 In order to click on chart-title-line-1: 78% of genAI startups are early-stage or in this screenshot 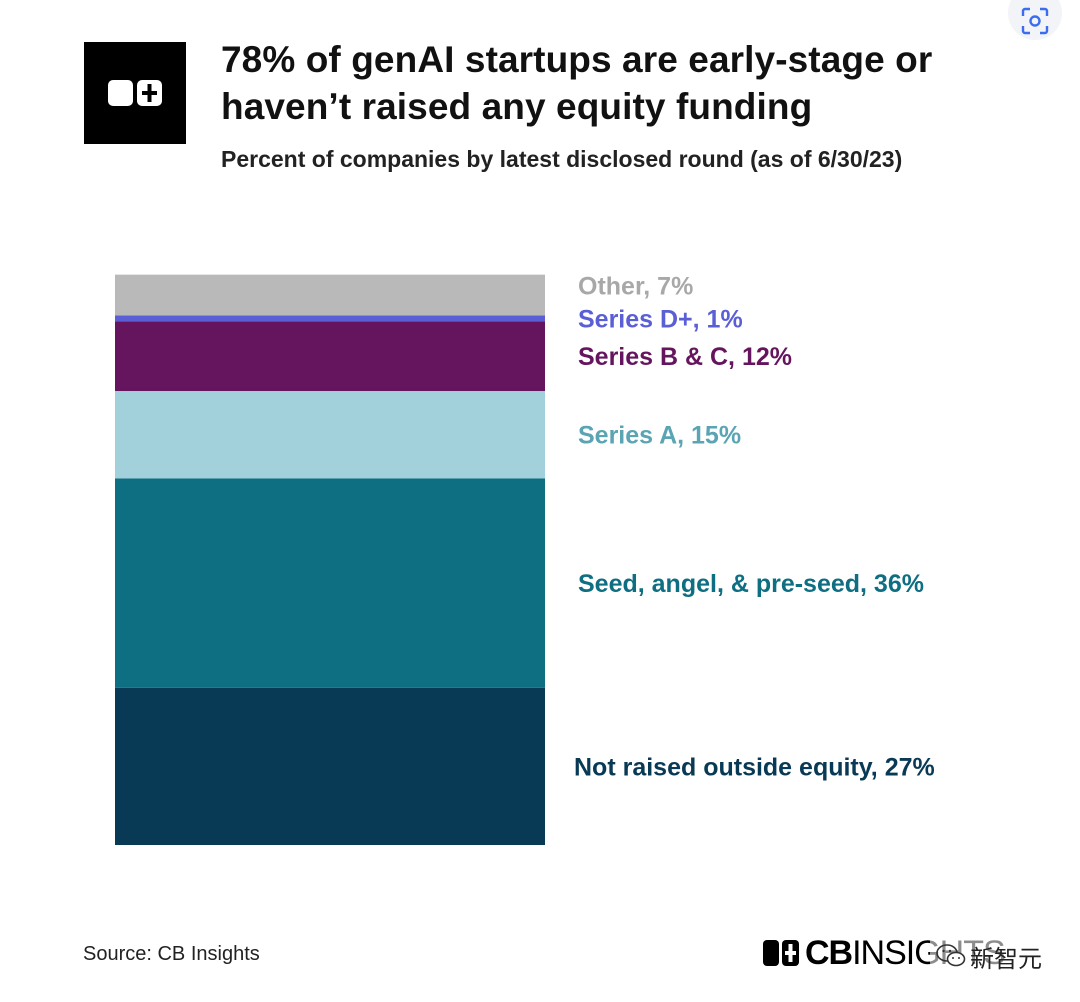, I will do `click(577, 59)`.